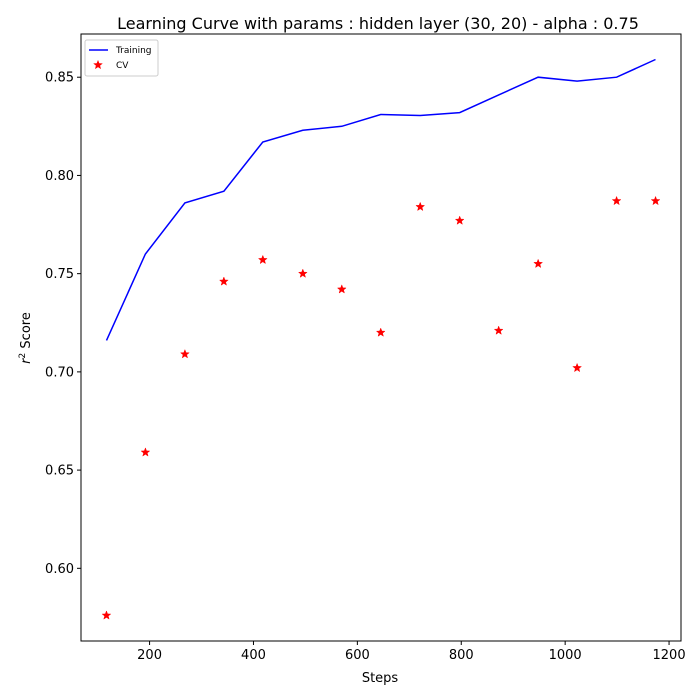  Describe the element at coordinates (357, 655) in the screenshot. I see `x-tick-label: 600` at that location.